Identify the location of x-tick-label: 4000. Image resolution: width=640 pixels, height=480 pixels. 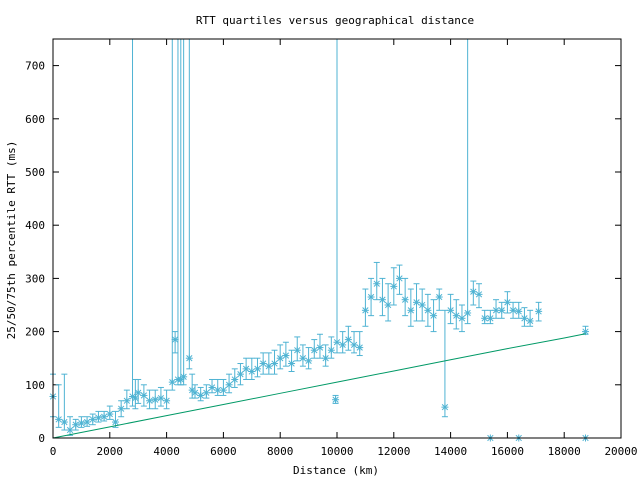
(166, 451).